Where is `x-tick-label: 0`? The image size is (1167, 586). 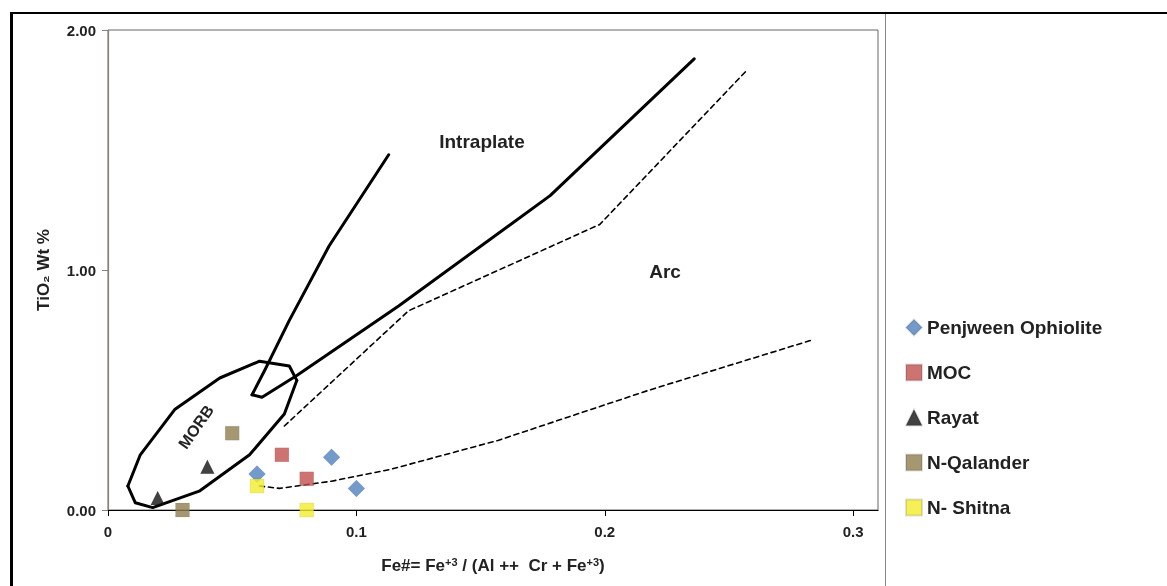 x-tick-label: 0 is located at coordinates (108, 531).